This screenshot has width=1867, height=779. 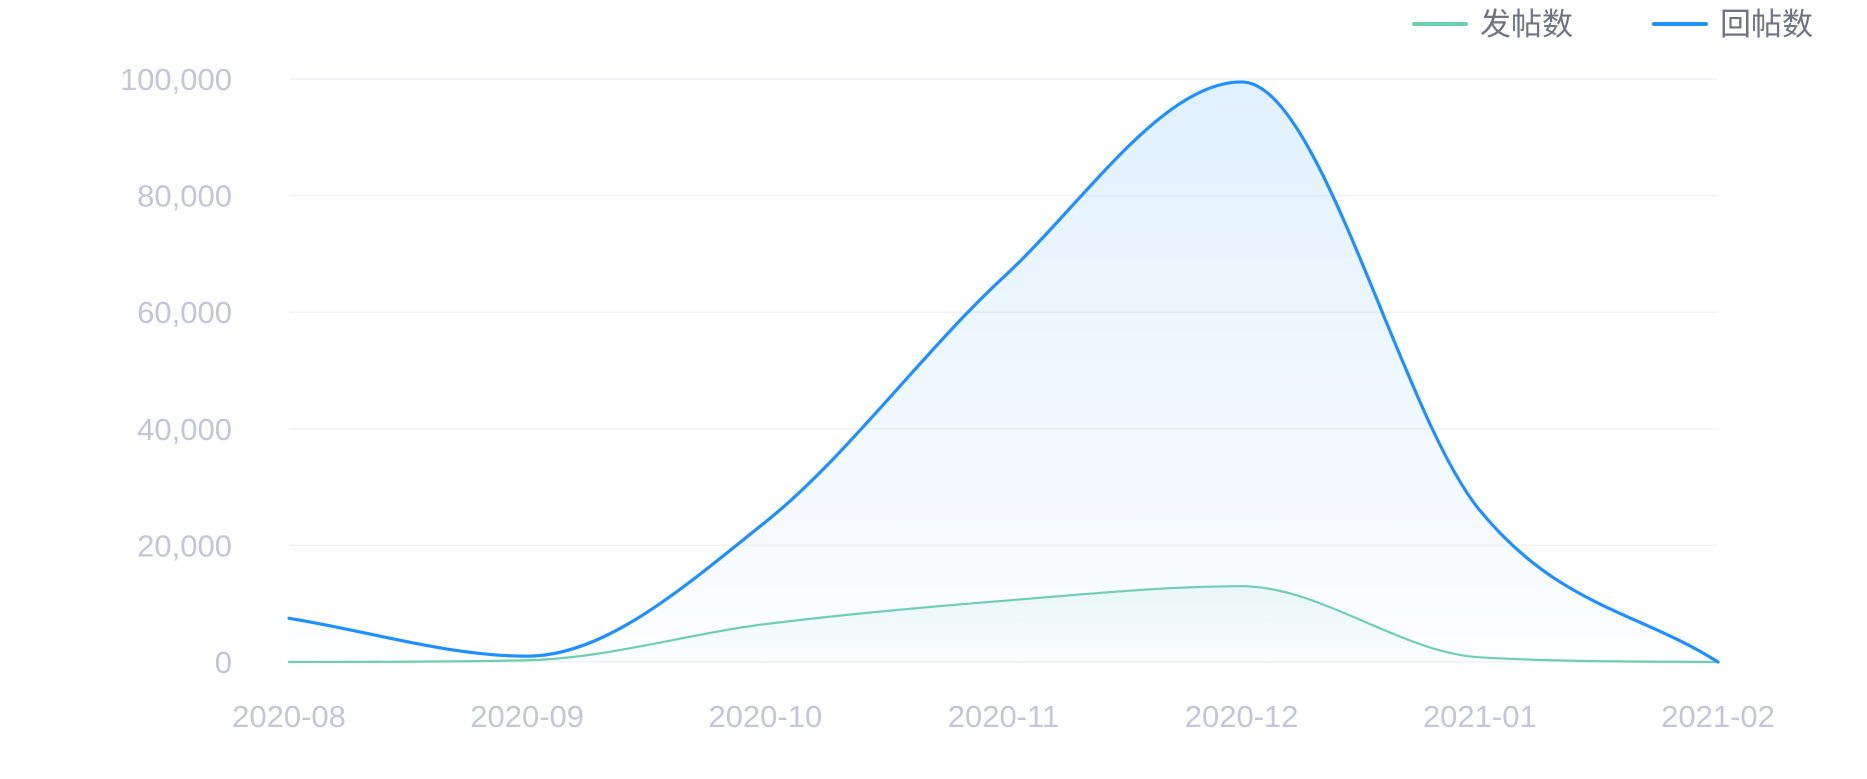 I want to click on x-tick-label: 2020-11, so click(x=1003, y=716).